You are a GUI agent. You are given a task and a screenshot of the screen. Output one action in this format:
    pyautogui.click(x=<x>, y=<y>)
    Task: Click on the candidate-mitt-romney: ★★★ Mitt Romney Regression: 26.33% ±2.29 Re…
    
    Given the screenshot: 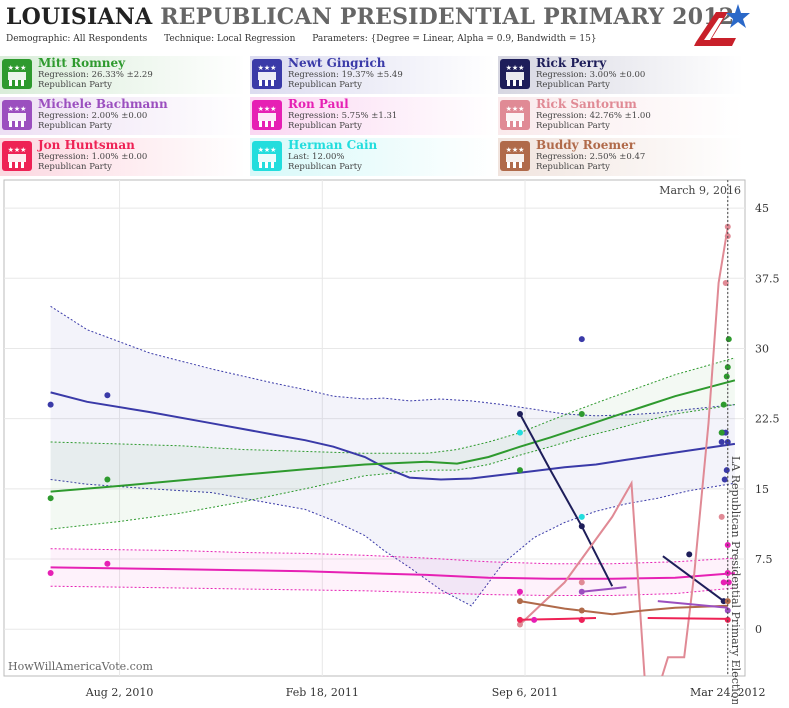 What is the action you would take?
    pyautogui.click(x=123, y=75)
    